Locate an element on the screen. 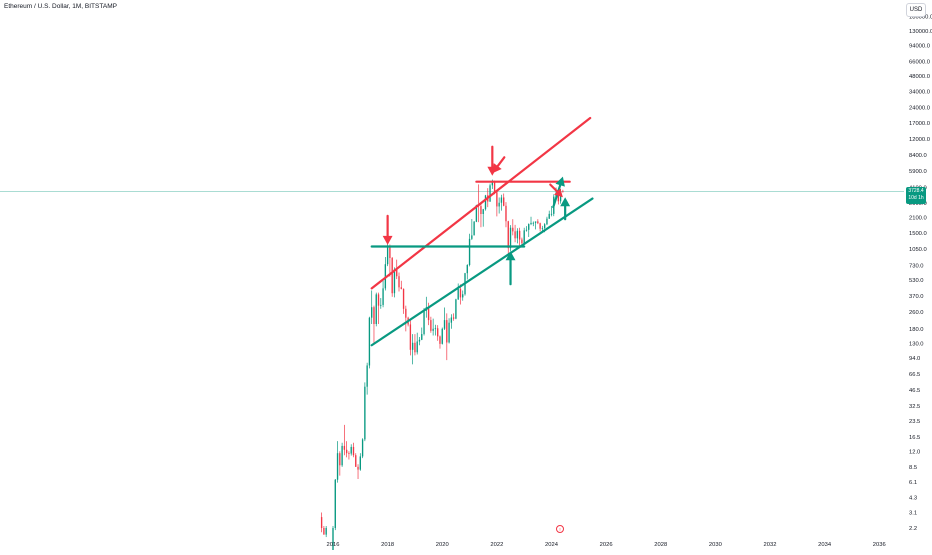 The height and width of the screenshot is (555, 932). y-tick-label: 23.5 is located at coordinates (914, 422).